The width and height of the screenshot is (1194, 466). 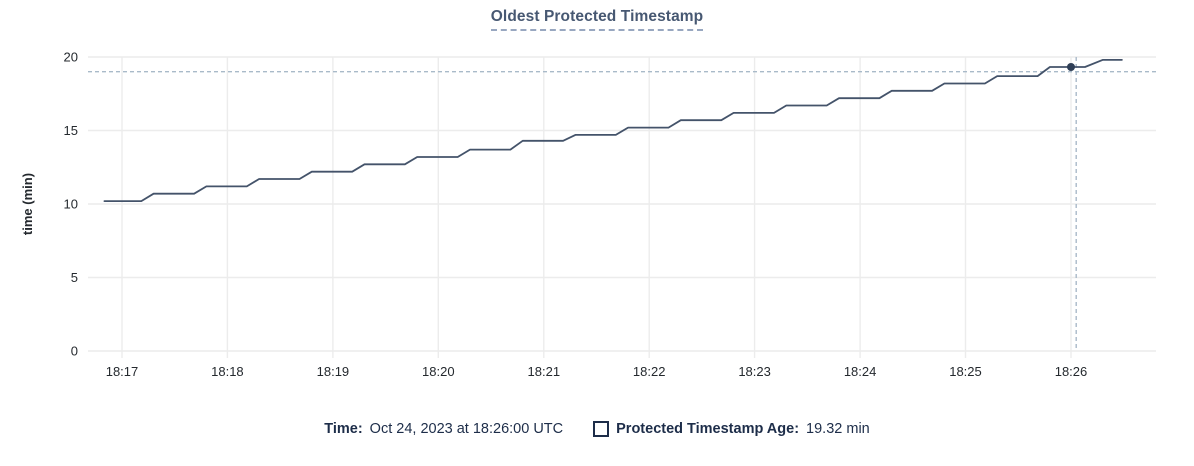 What do you see at coordinates (466, 429) in the screenshot?
I see `tooltip-time-value: Oct 24, 2023 at 18:26:00 UTC` at bounding box center [466, 429].